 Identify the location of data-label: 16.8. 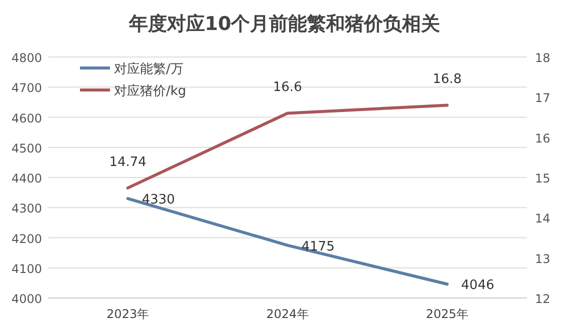
(447, 80).